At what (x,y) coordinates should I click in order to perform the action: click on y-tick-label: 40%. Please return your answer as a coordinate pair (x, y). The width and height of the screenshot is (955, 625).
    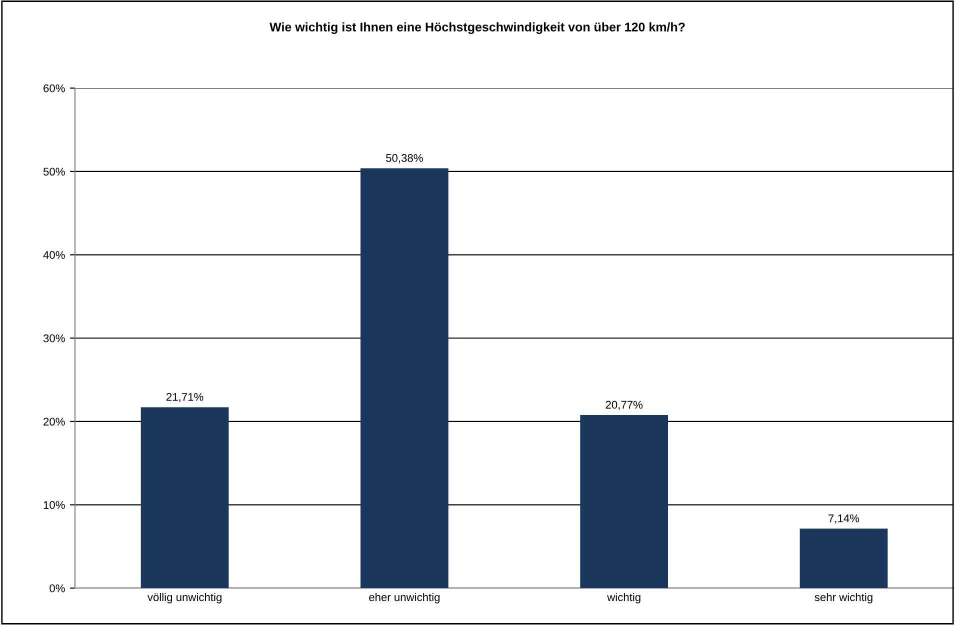
    Looking at the image, I should click on (54, 255).